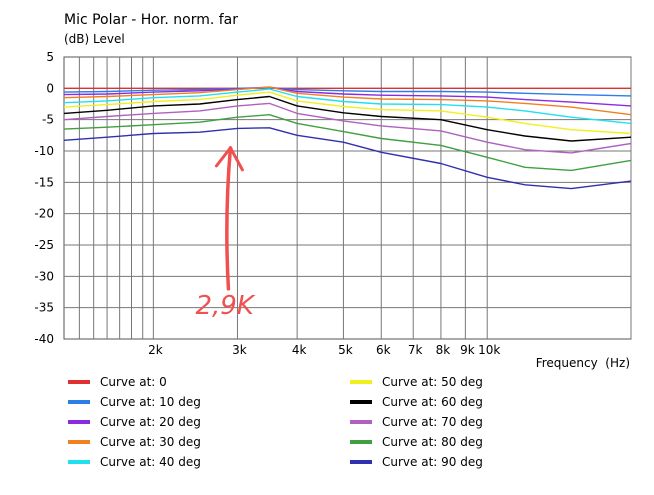 This screenshot has width=654, height=495. I want to click on y-tick-label: -30, so click(44, 276).